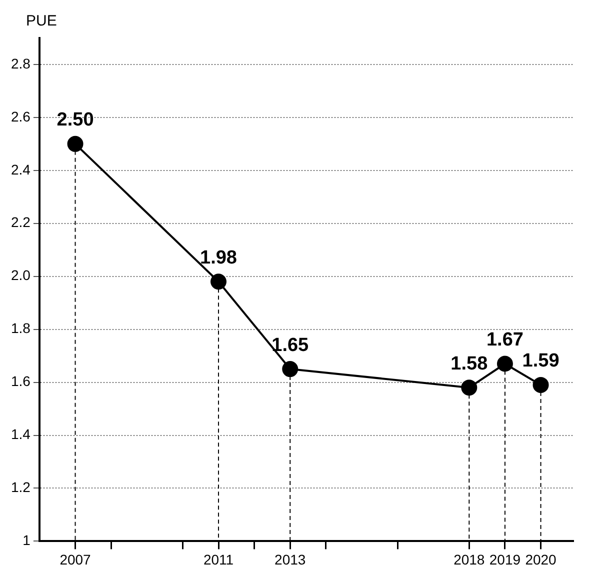 This screenshot has width=590, height=580. What do you see at coordinates (20, 487) in the screenshot?
I see `y-tick-label: 1.2` at bounding box center [20, 487].